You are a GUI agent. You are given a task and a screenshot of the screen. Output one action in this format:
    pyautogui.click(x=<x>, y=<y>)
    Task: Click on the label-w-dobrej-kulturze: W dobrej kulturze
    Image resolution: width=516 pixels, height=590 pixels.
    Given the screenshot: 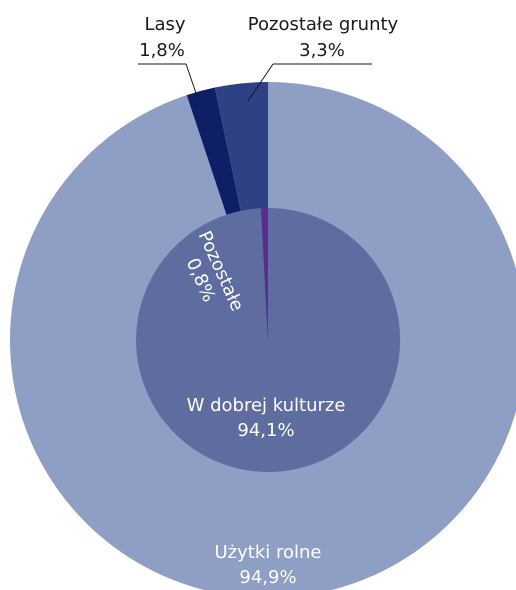 What is the action you would take?
    pyautogui.click(x=266, y=405)
    